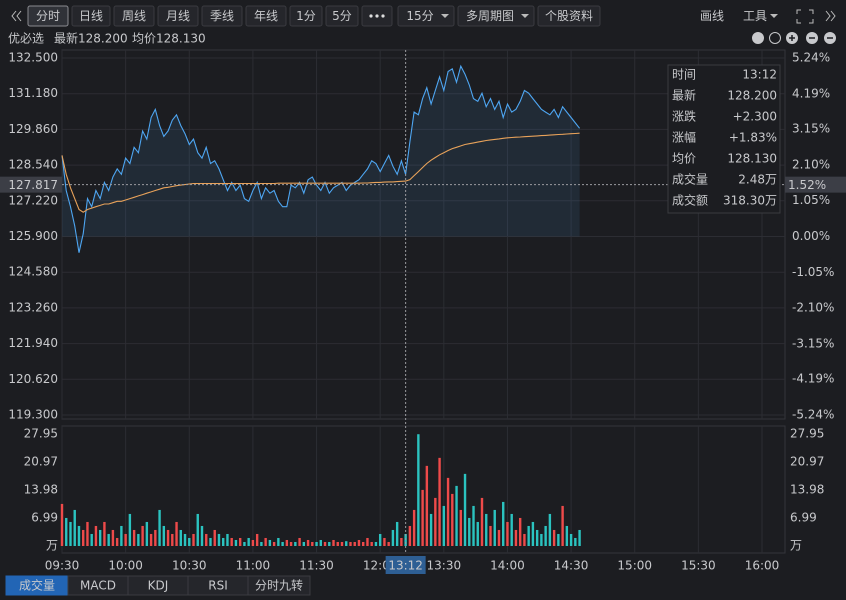  Describe the element at coordinates (811, 93) in the screenshot. I see `y2-tick-label: 4.19%` at that location.